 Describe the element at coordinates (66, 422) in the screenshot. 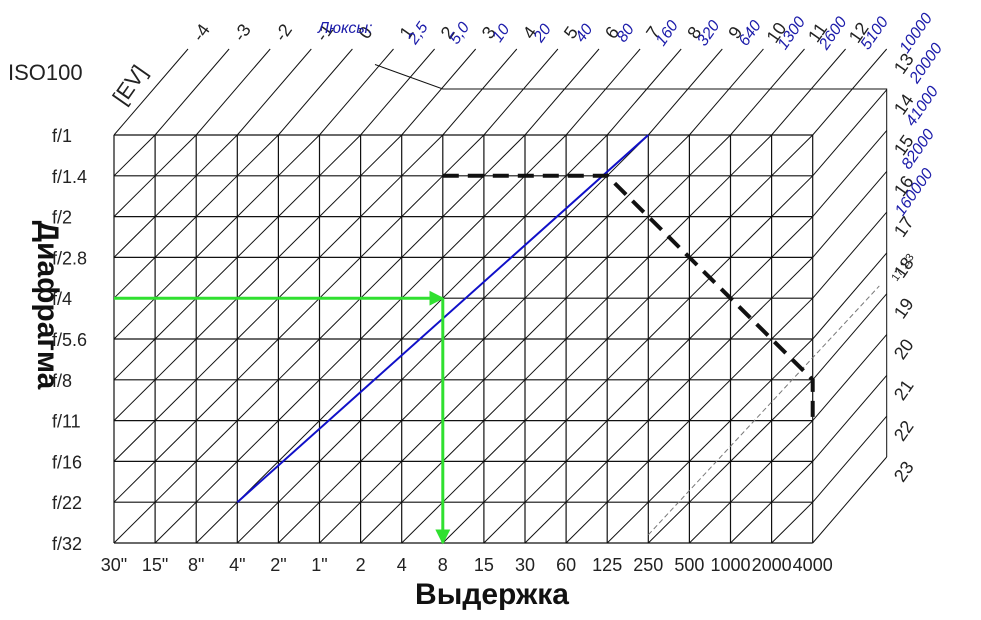

I see `aperture-tick-label: f/11` at that location.